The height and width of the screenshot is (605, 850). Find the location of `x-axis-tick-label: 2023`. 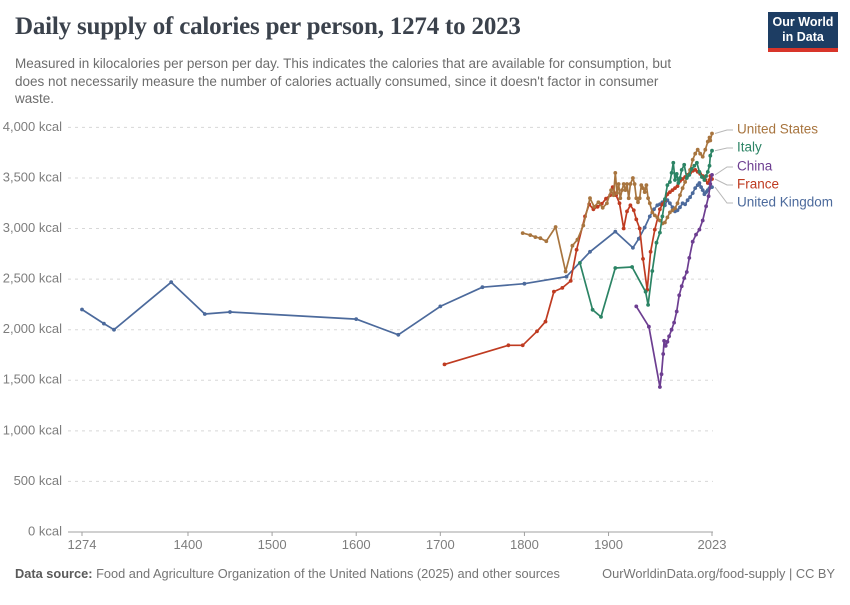

x-axis-tick-label: 2023 is located at coordinates (712, 544).